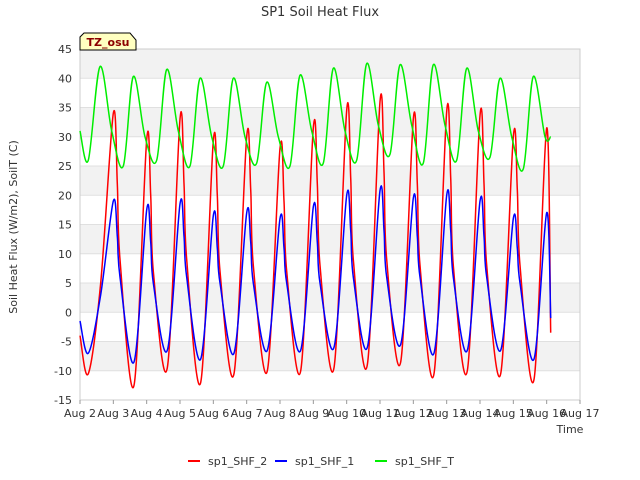 This screenshot has height=480, width=640. Describe the element at coordinates (65, 137) in the screenshot. I see `y-tick-label: 30` at that location.